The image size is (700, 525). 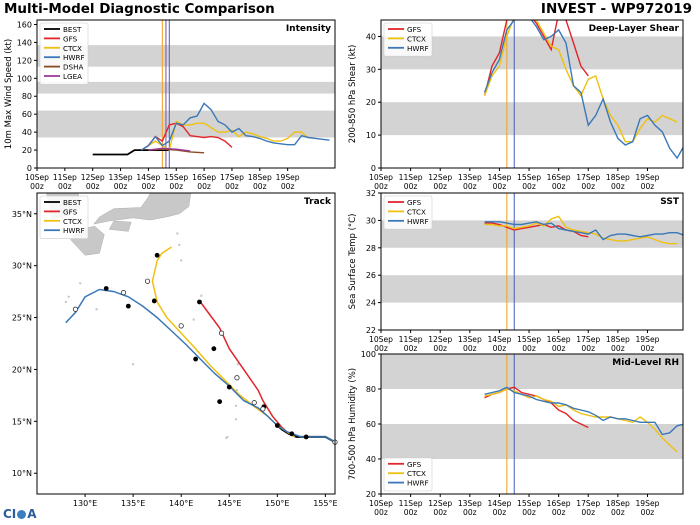 What do you see at coordinates (645, 363) in the screenshot?
I see `panel-title: Mid-Level RH` at bounding box center [645, 363].